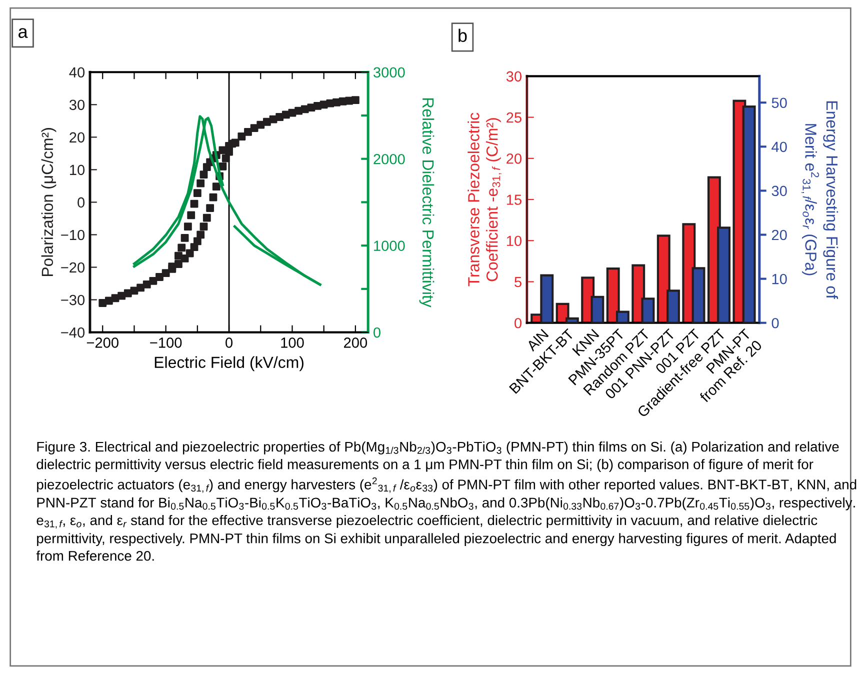  What do you see at coordinates (819, 200) in the screenshot?
I see `text: Energy Harvesting Figure of Merit e$^{2}$$_{31,f}$/ε$_{o}$ε$_{r}$ (GPa)` at bounding box center [819, 200].